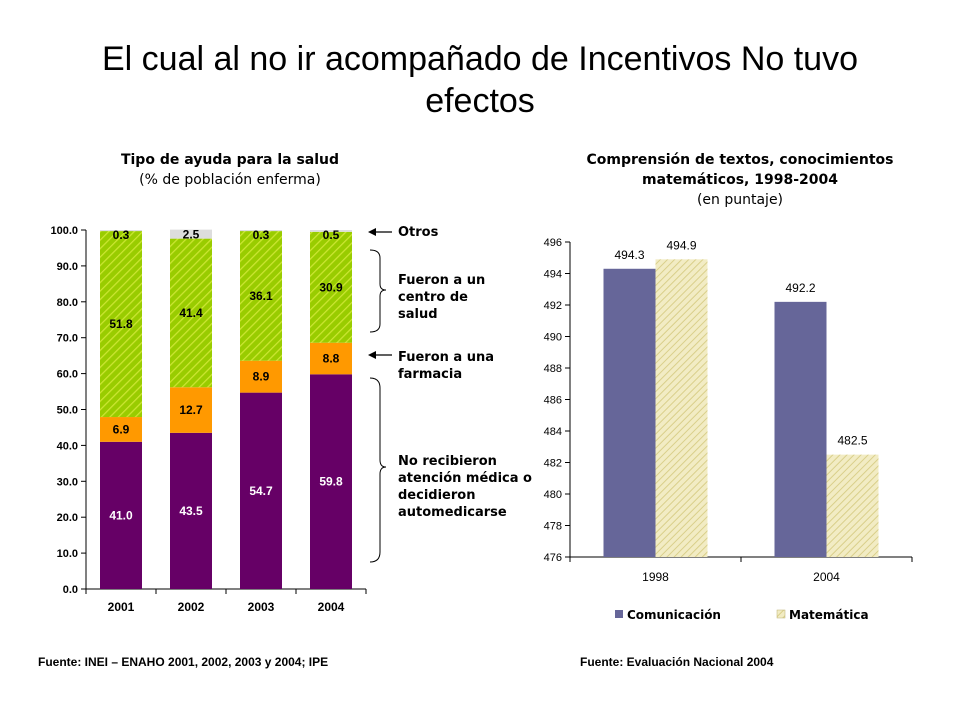 Image resolution: width=960 pixels, height=720 pixels. Describe the element at coordinates (67, 411) in the screenshot. I see `left-y-tick-label: 50.0` at that location.